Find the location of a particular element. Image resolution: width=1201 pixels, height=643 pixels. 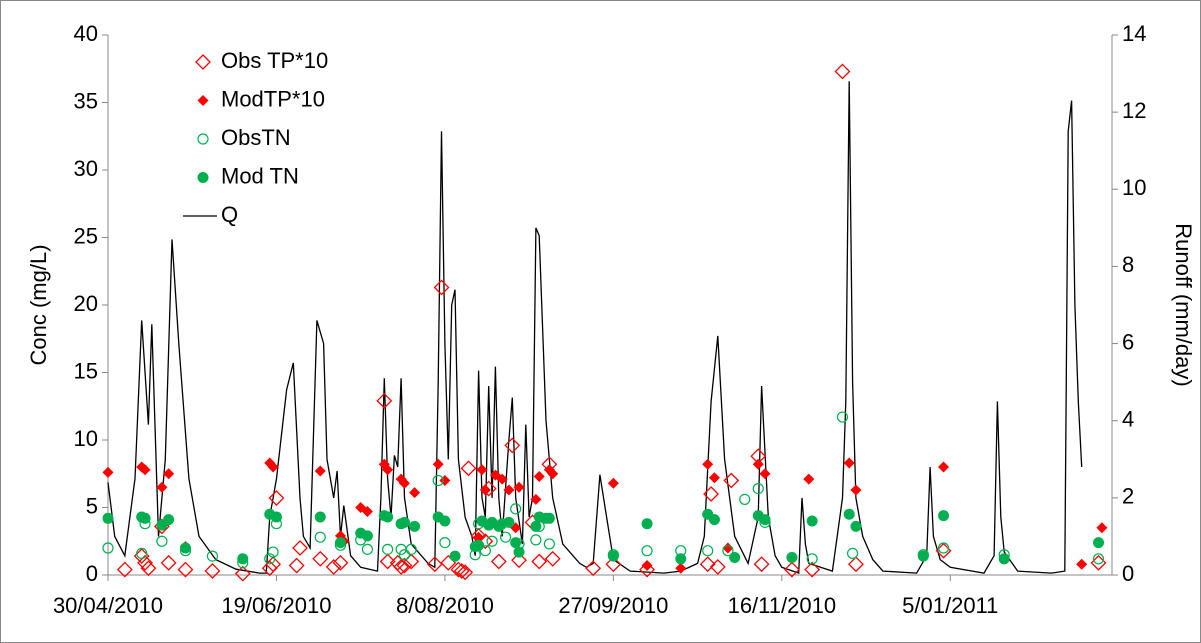

y2-tick-label: 14 is located at coordinates (1134, 33).